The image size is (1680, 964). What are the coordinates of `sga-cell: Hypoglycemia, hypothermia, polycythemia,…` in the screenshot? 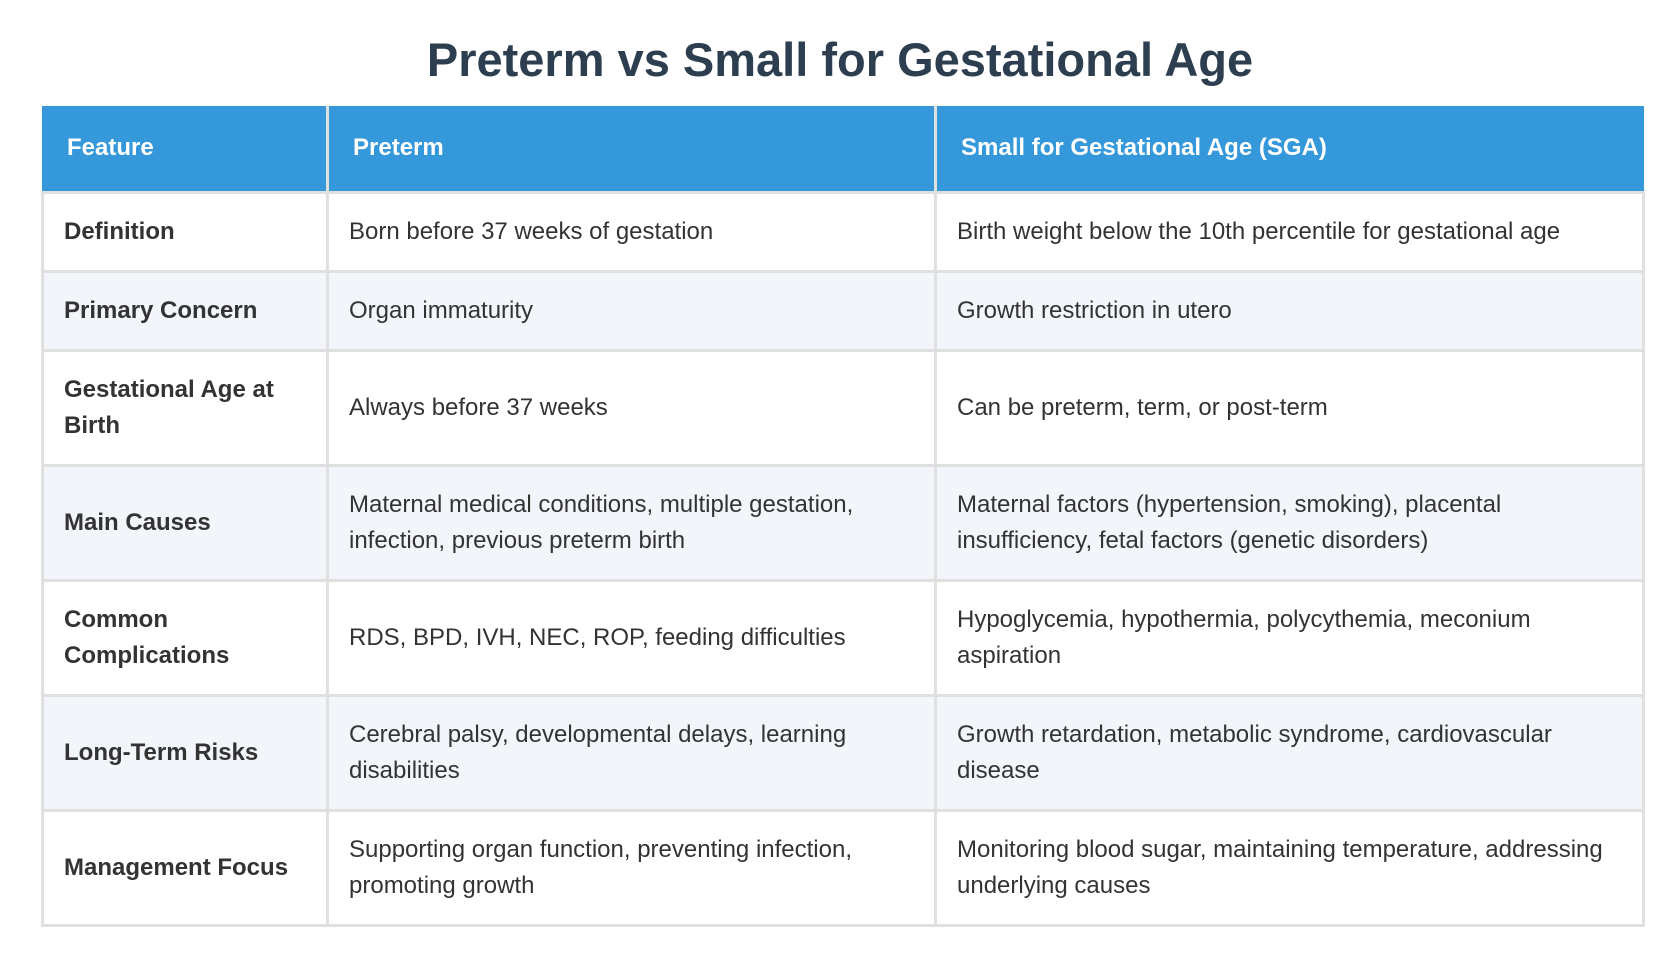 It's located at (1289, 637).